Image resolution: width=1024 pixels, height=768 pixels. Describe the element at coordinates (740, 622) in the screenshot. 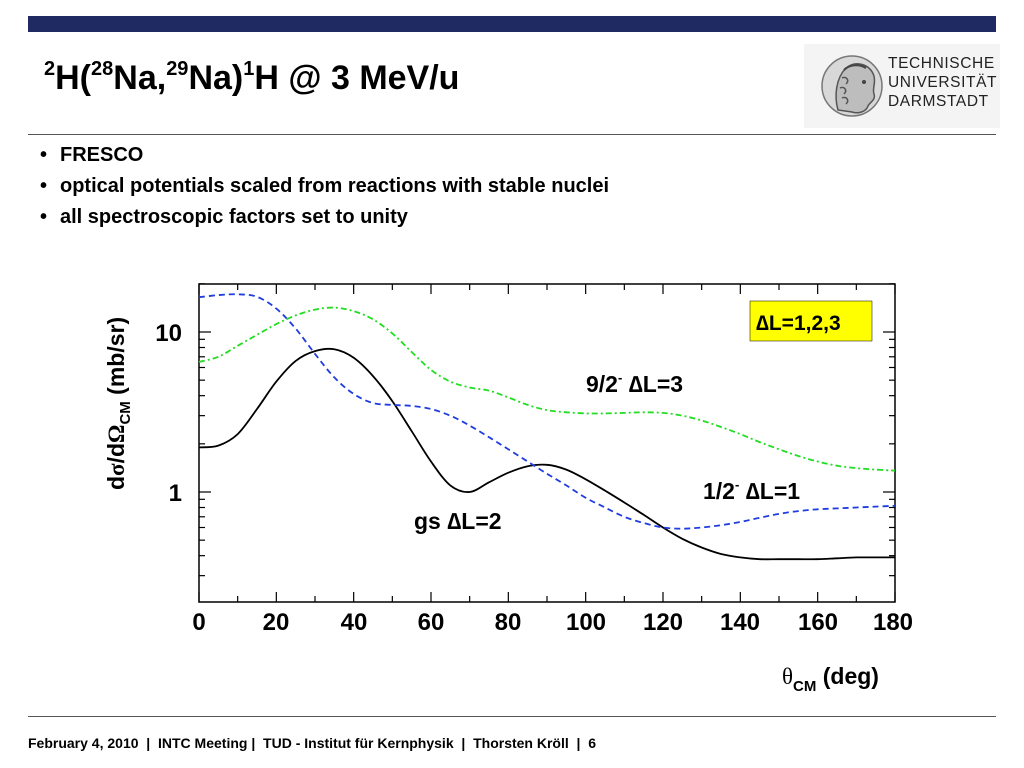

I see `x-tick-label: 140` at that location.